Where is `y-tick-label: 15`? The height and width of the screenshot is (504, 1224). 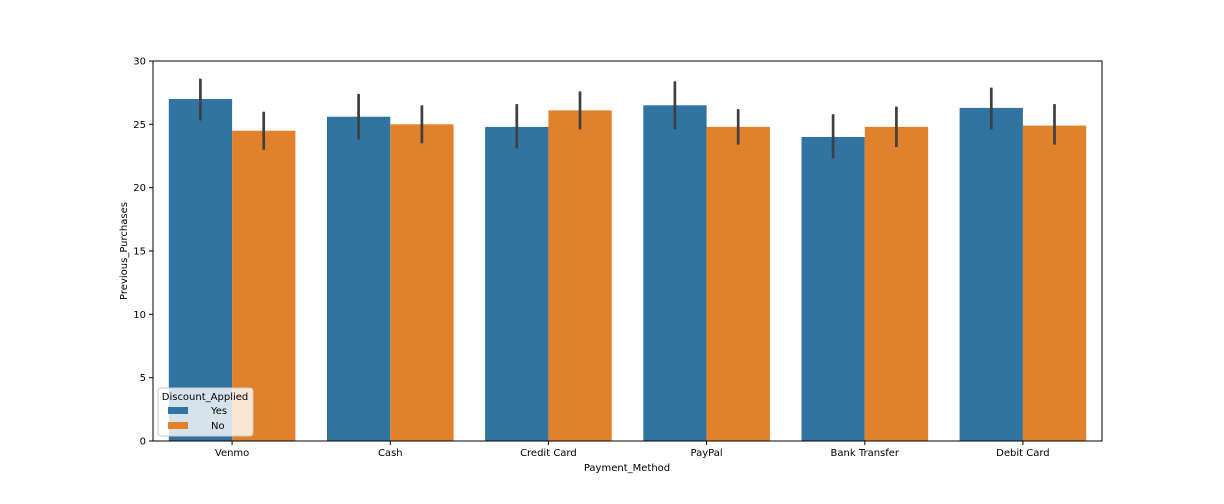
y-tick-label: 15 is located at coordinates (139, 252).